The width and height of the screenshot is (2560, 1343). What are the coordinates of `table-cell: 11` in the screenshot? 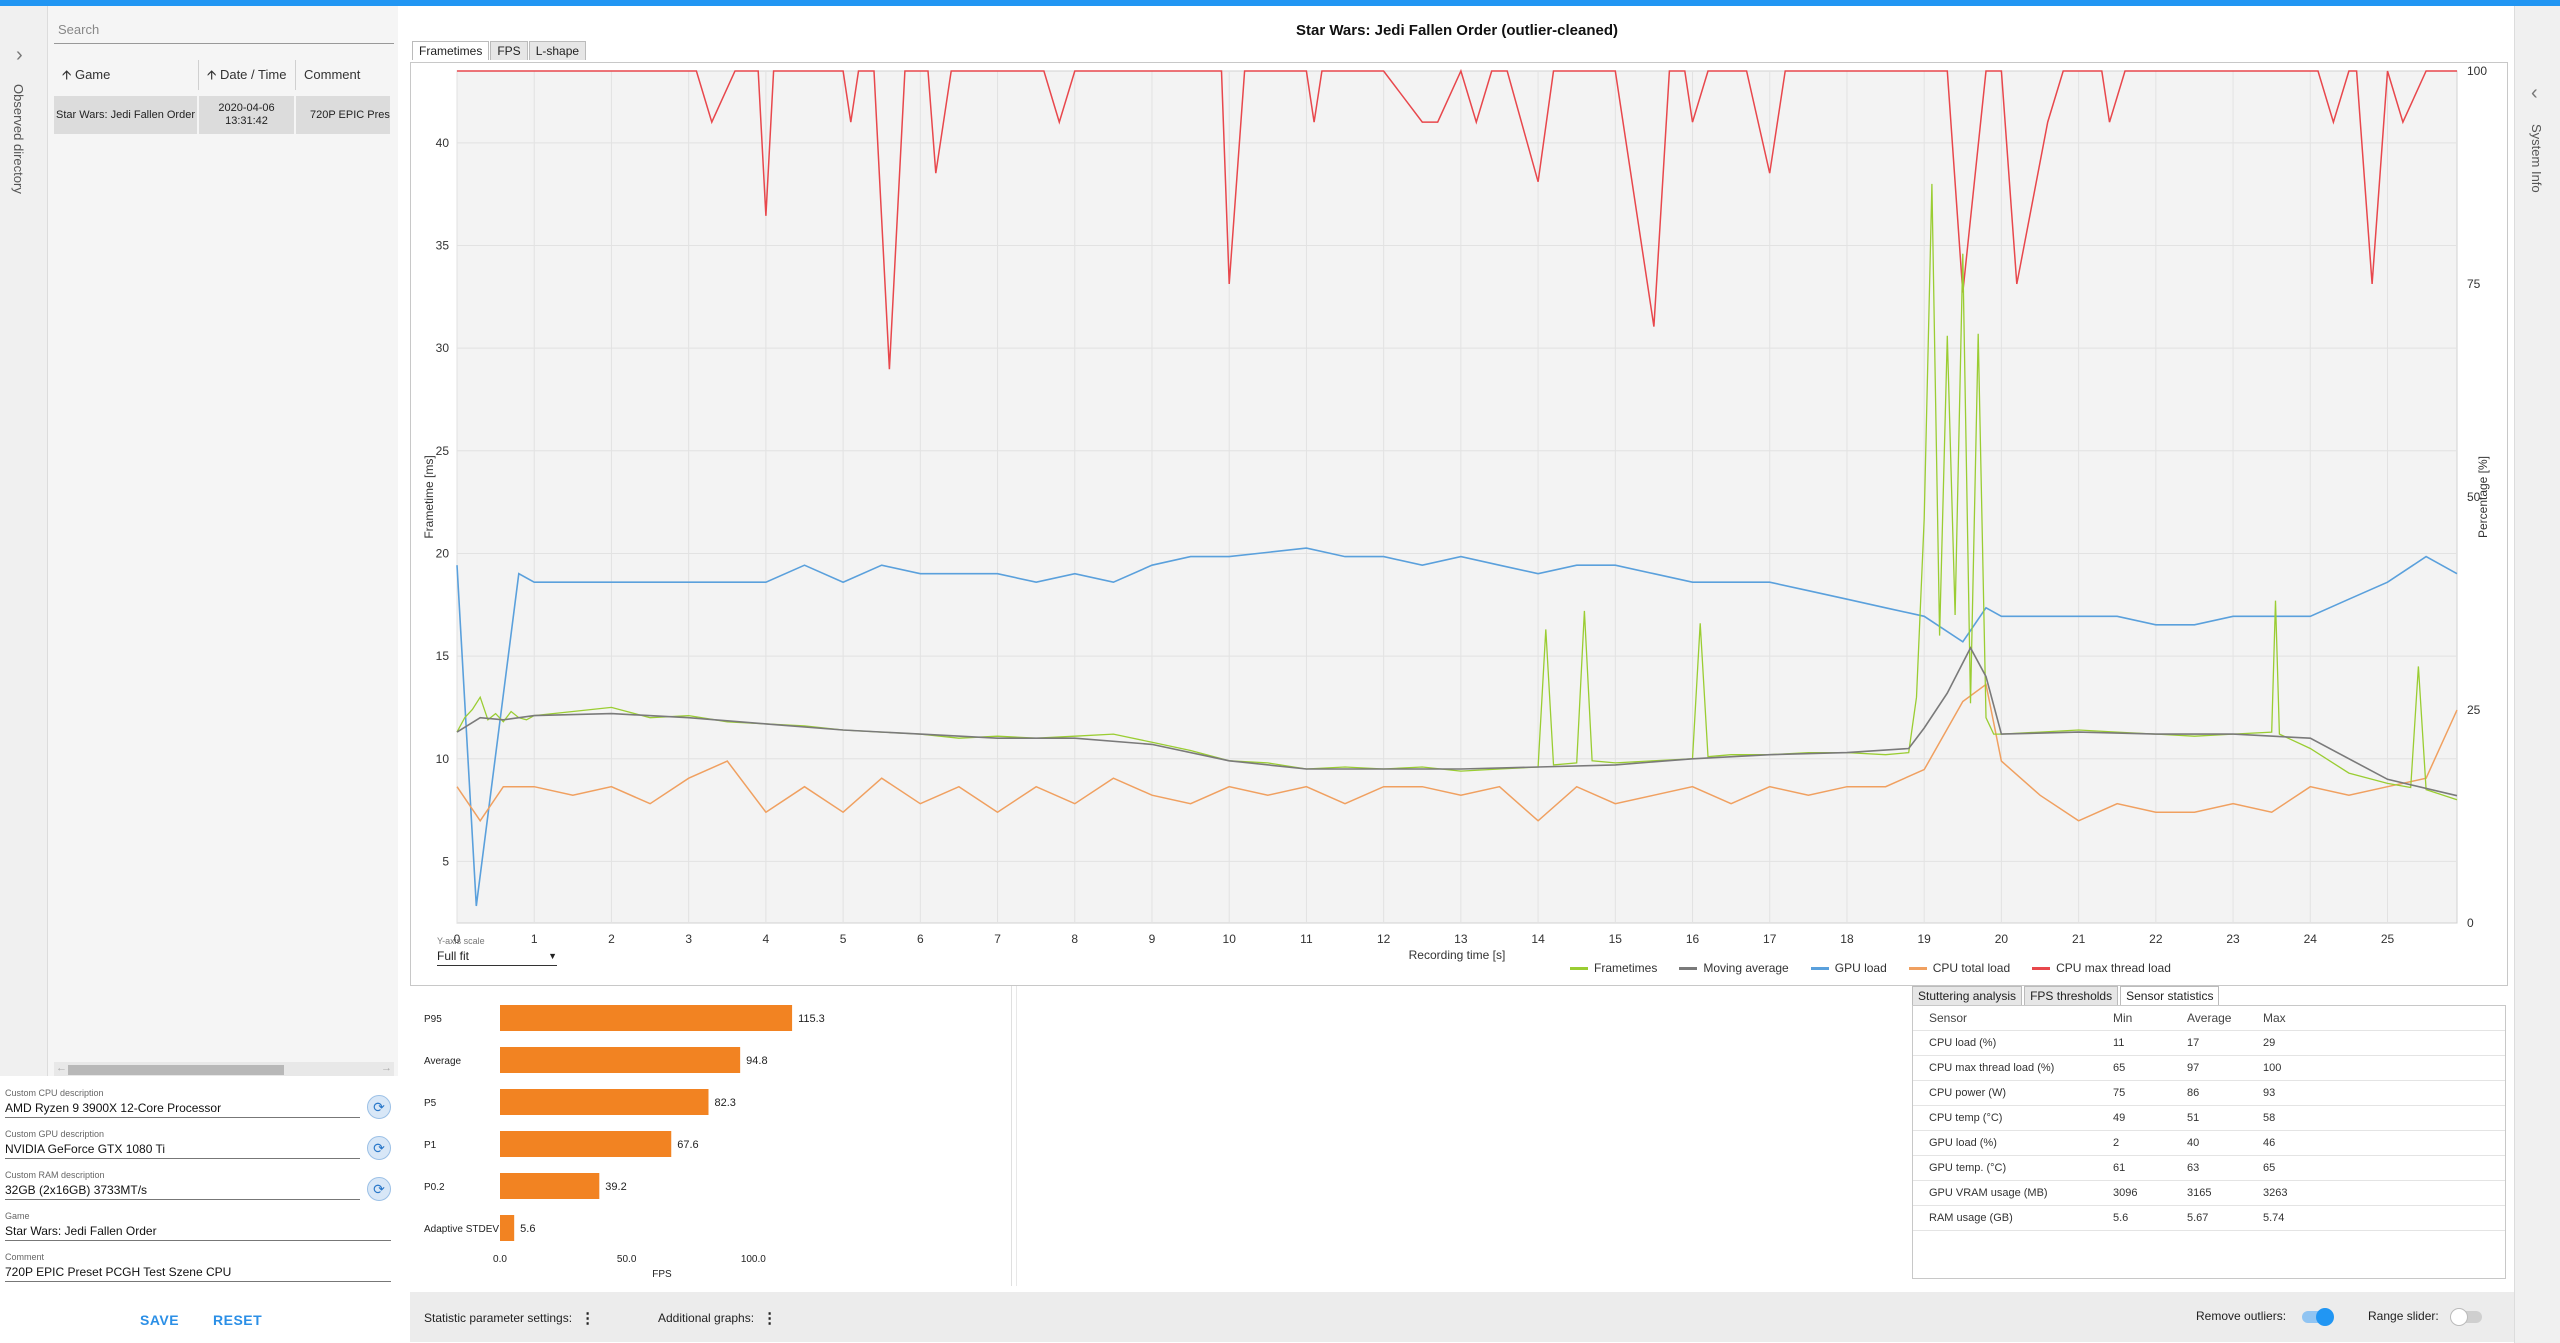 It's located at (2119, 1043).